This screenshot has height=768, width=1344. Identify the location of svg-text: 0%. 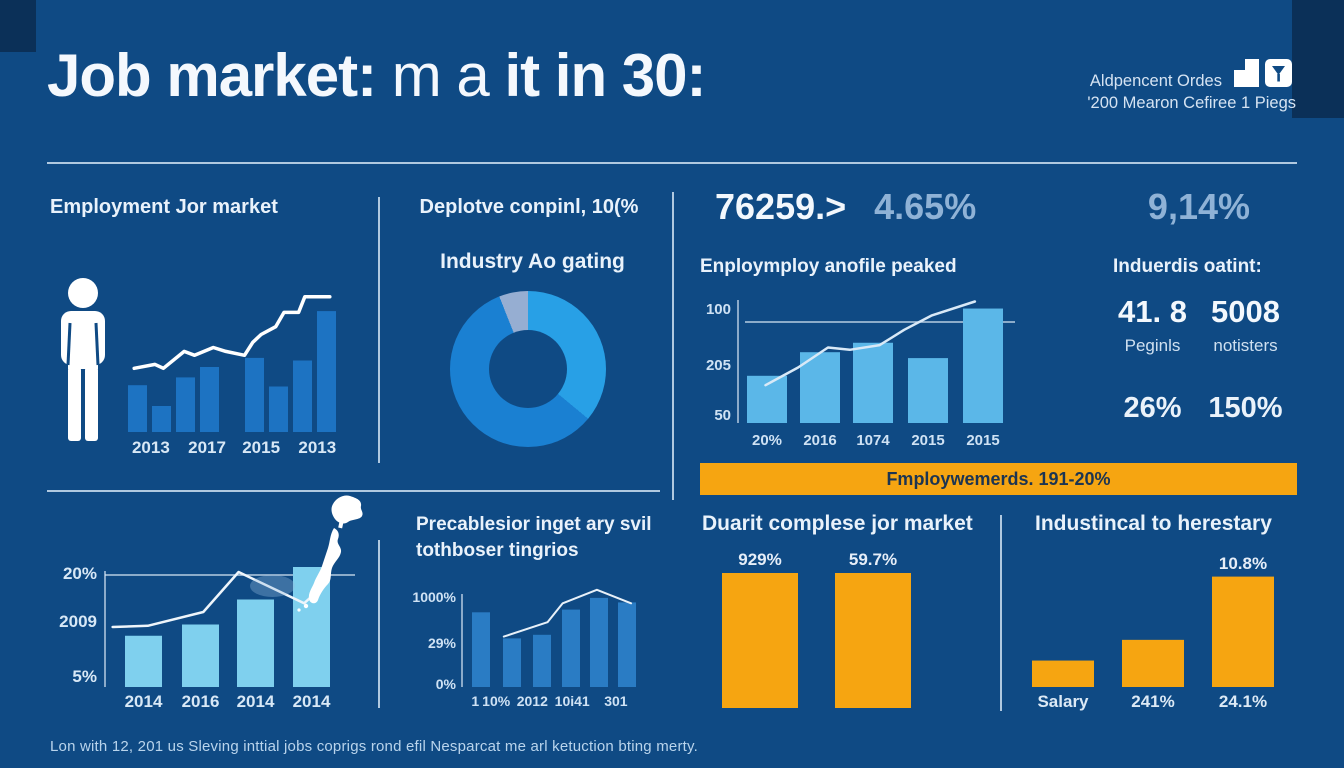
(446, 684).